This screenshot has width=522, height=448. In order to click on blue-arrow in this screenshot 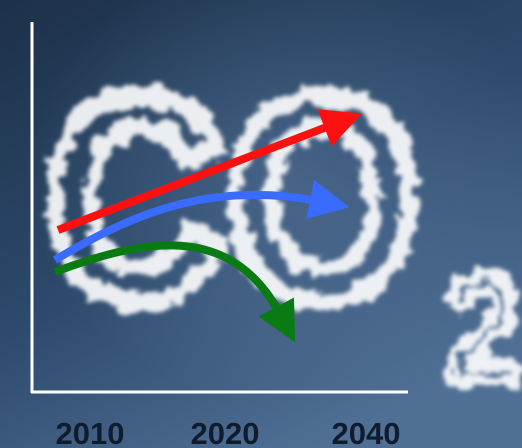, I will do `click(201, 221)`.